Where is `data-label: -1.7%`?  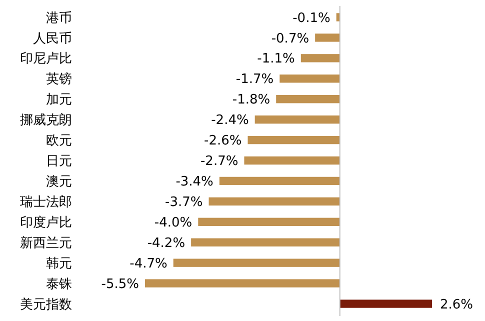
data-label: -1.7% is located at coordinates (255, 80).